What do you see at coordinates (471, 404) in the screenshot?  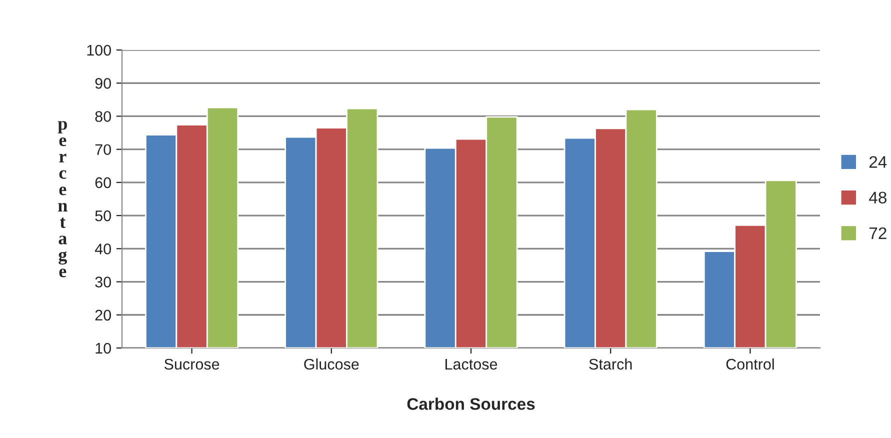 I see `x-axis-title: Carbon Sources` at bounding box center [471, 404].